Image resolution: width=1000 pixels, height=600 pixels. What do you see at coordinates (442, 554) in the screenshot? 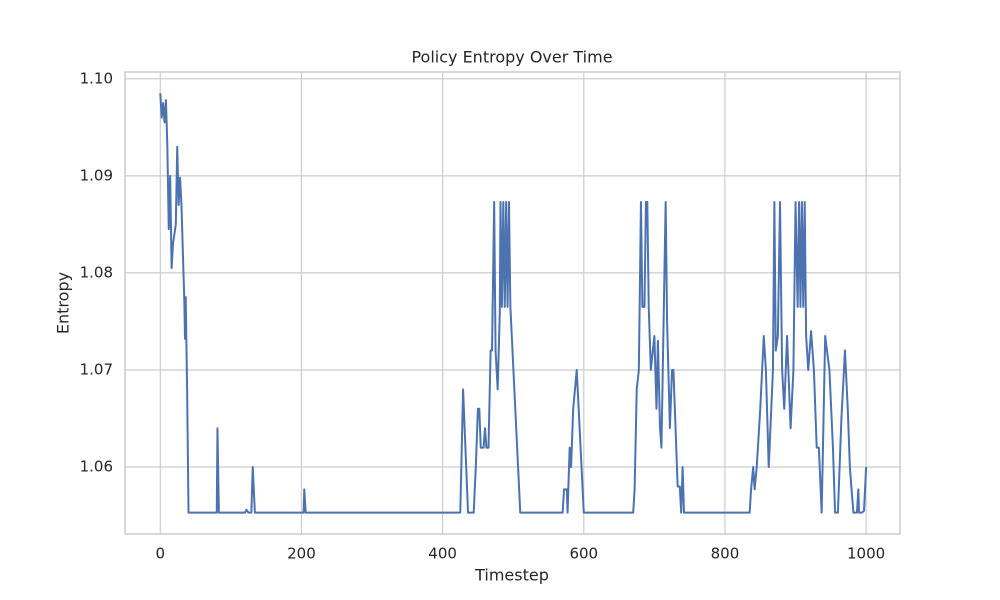
I see `x-tick-label: 400` at bounding box center [442, 554].